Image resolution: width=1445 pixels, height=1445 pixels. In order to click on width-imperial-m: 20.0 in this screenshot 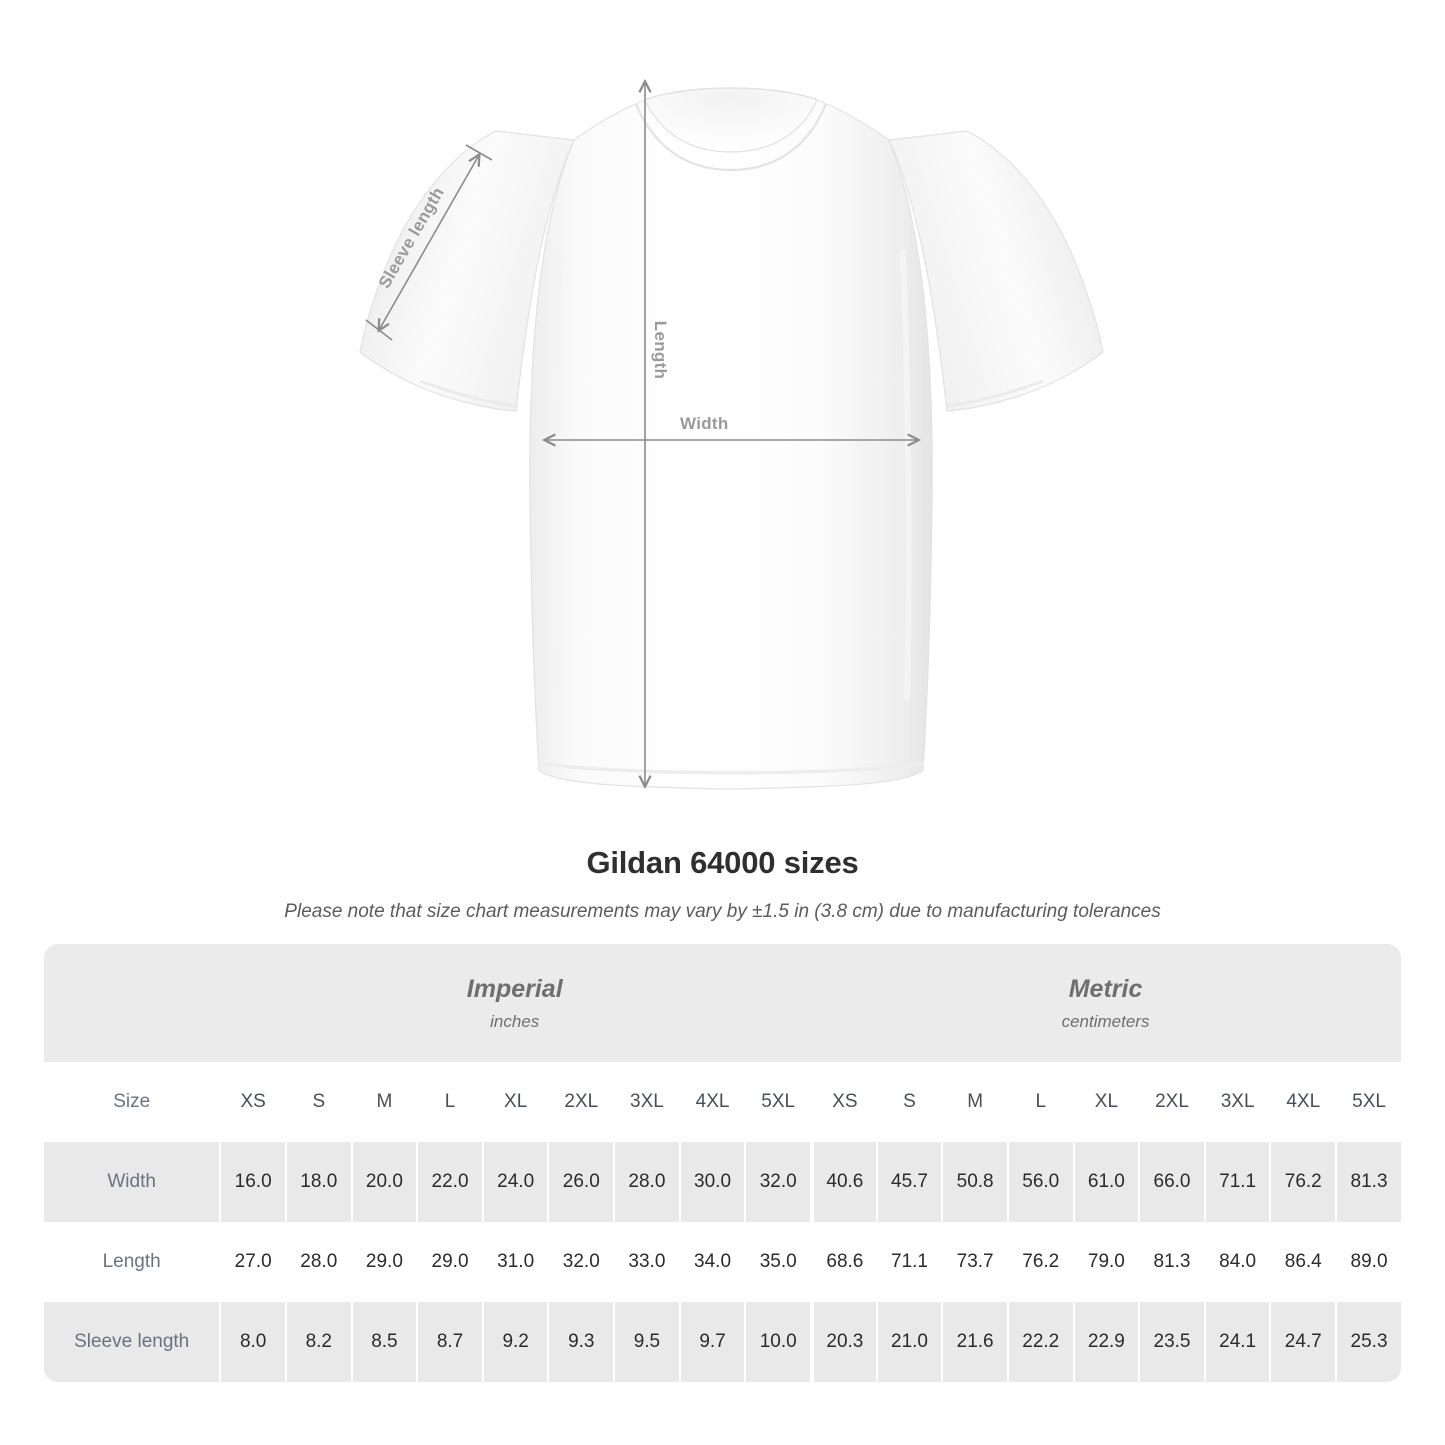, I will do `click(383, 1182)`.